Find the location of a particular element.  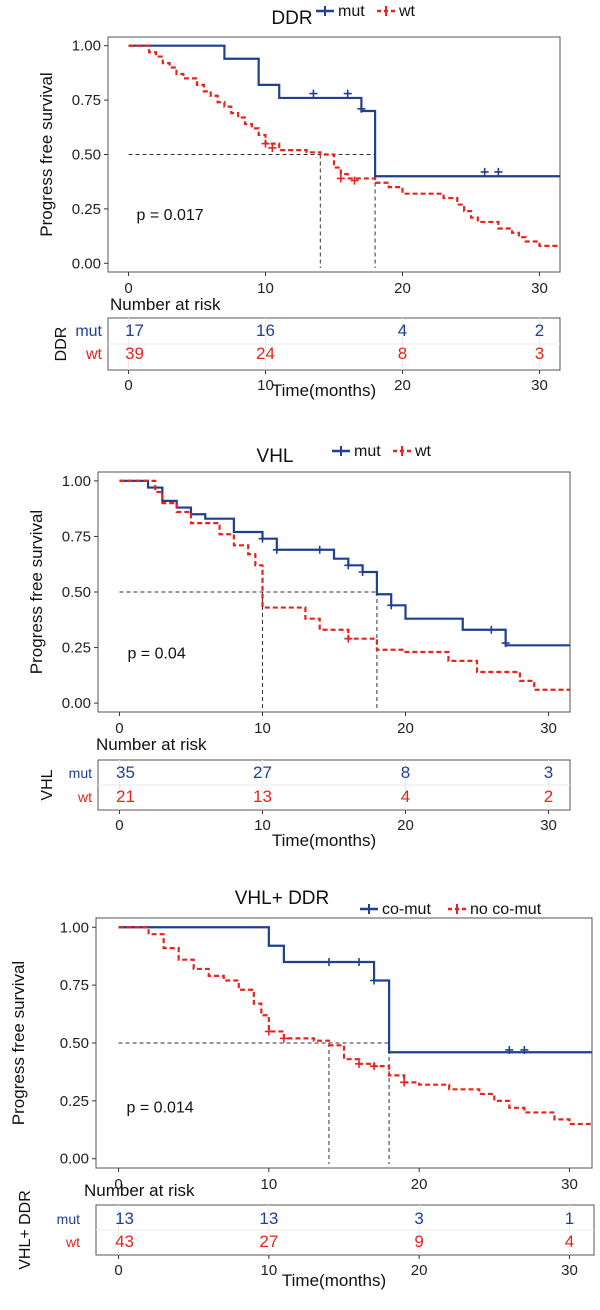

y-tick-label: 0.00 is located at coordinates (76, 703).